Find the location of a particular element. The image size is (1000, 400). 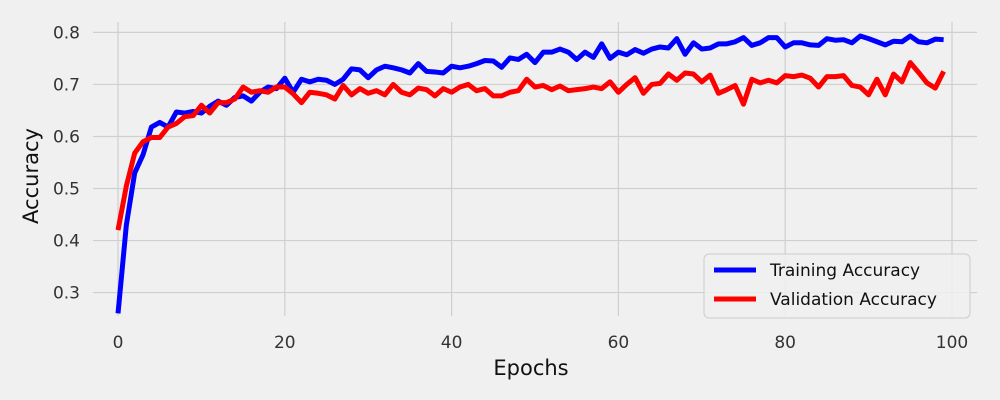

legend: Training Accuracy Validation Accuracy is located at coordinates (837, 286).